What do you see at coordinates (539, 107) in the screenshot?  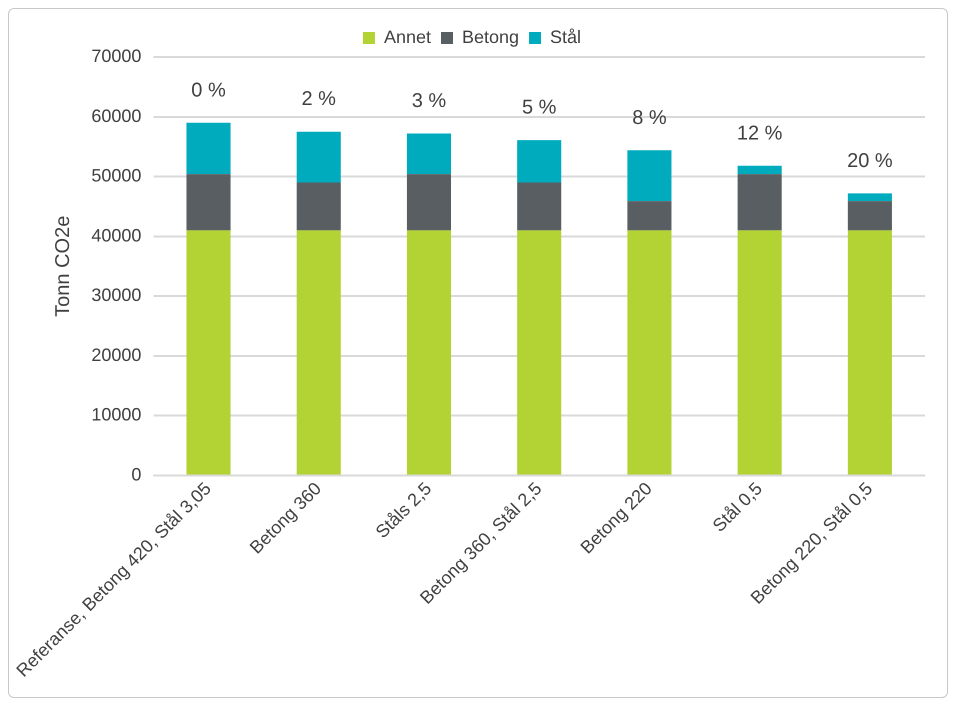 I see `annotation: 5 %` at bounding box center [539, 107].